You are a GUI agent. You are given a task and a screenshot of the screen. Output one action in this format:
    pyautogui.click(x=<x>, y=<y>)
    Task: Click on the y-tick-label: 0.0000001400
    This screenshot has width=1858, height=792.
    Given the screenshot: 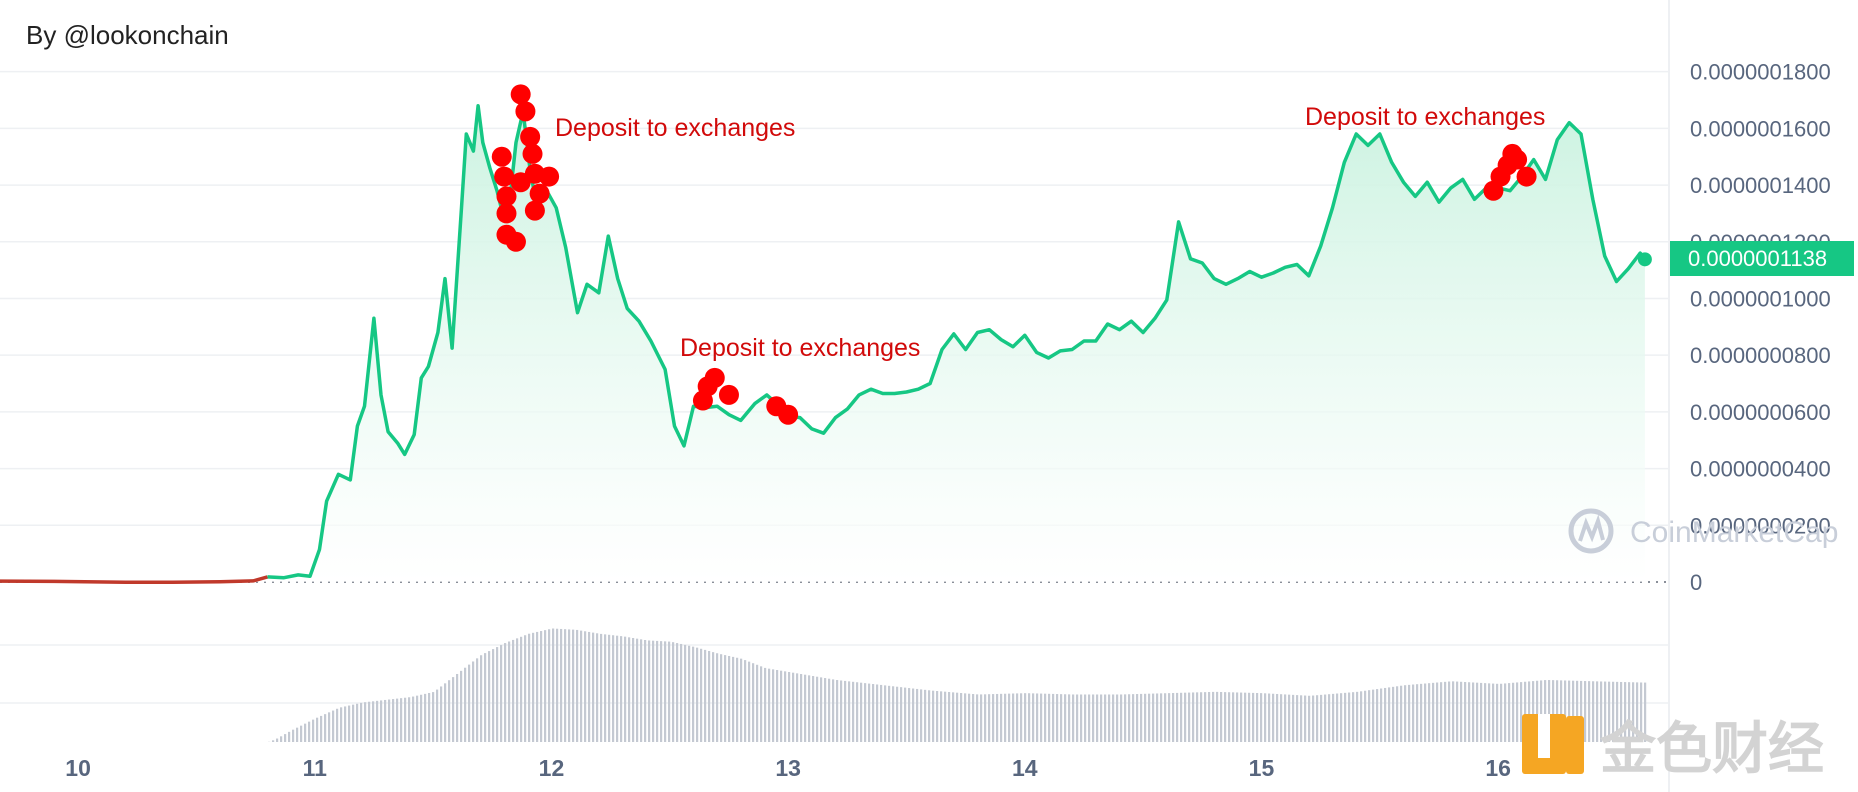 What is the action you would take?
    pyautogui.click(x=1760, y=185)
    